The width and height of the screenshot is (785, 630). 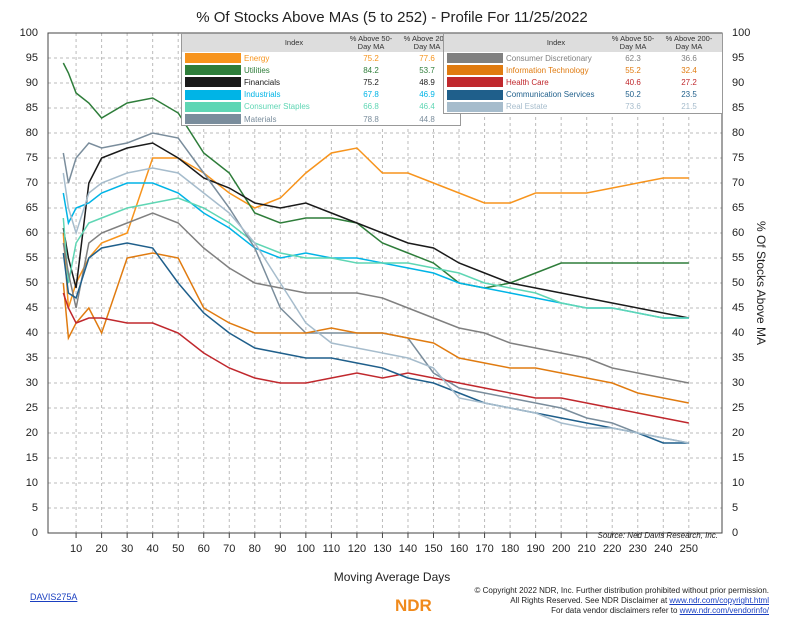 What do you see at coordinates (32, 308) in the screenshot?
I see `y-tick-label: 45` at bounding box center [32, 308].